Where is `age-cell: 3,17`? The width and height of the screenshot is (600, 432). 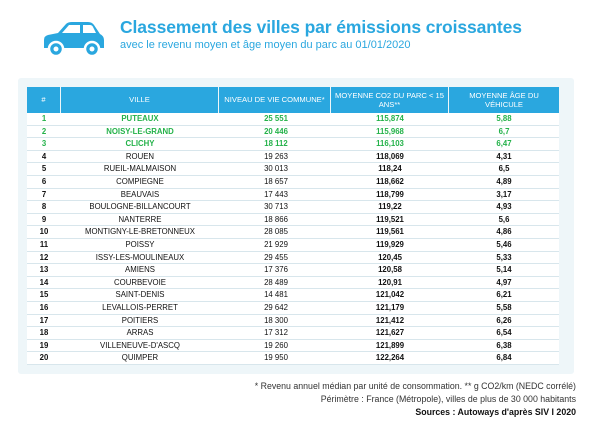
age-cell: 3,17 is located at coordinates (504, 195).